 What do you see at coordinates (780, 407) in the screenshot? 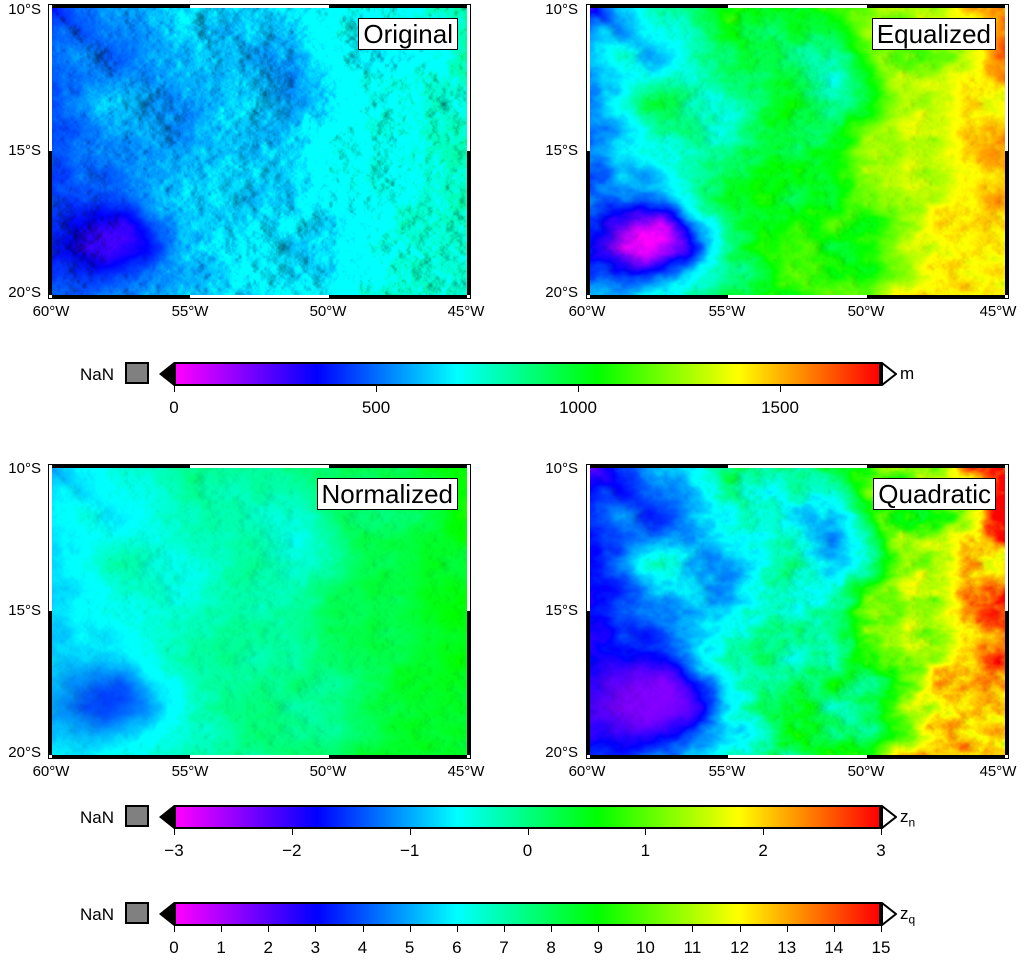
I see `tick-label: 1500` at bounding box center [780, 407].